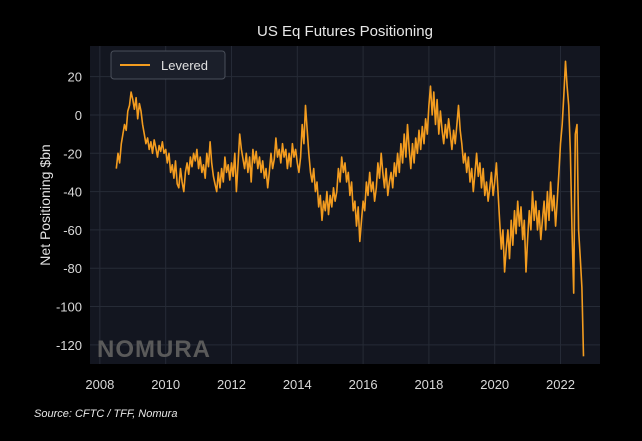 The height and width of the screenshot is (441, 642). I want to click on x-tick-label: 2016, so click(363, 384).